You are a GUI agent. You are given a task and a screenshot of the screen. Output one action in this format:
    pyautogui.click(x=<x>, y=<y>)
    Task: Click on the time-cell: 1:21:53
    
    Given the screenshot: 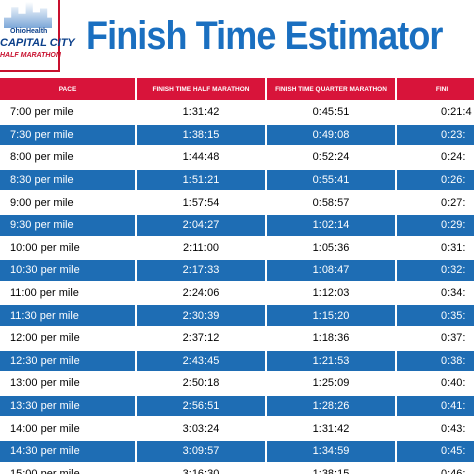 What is the action you would take?
    pyautogui.click(x=331, y=361)
    